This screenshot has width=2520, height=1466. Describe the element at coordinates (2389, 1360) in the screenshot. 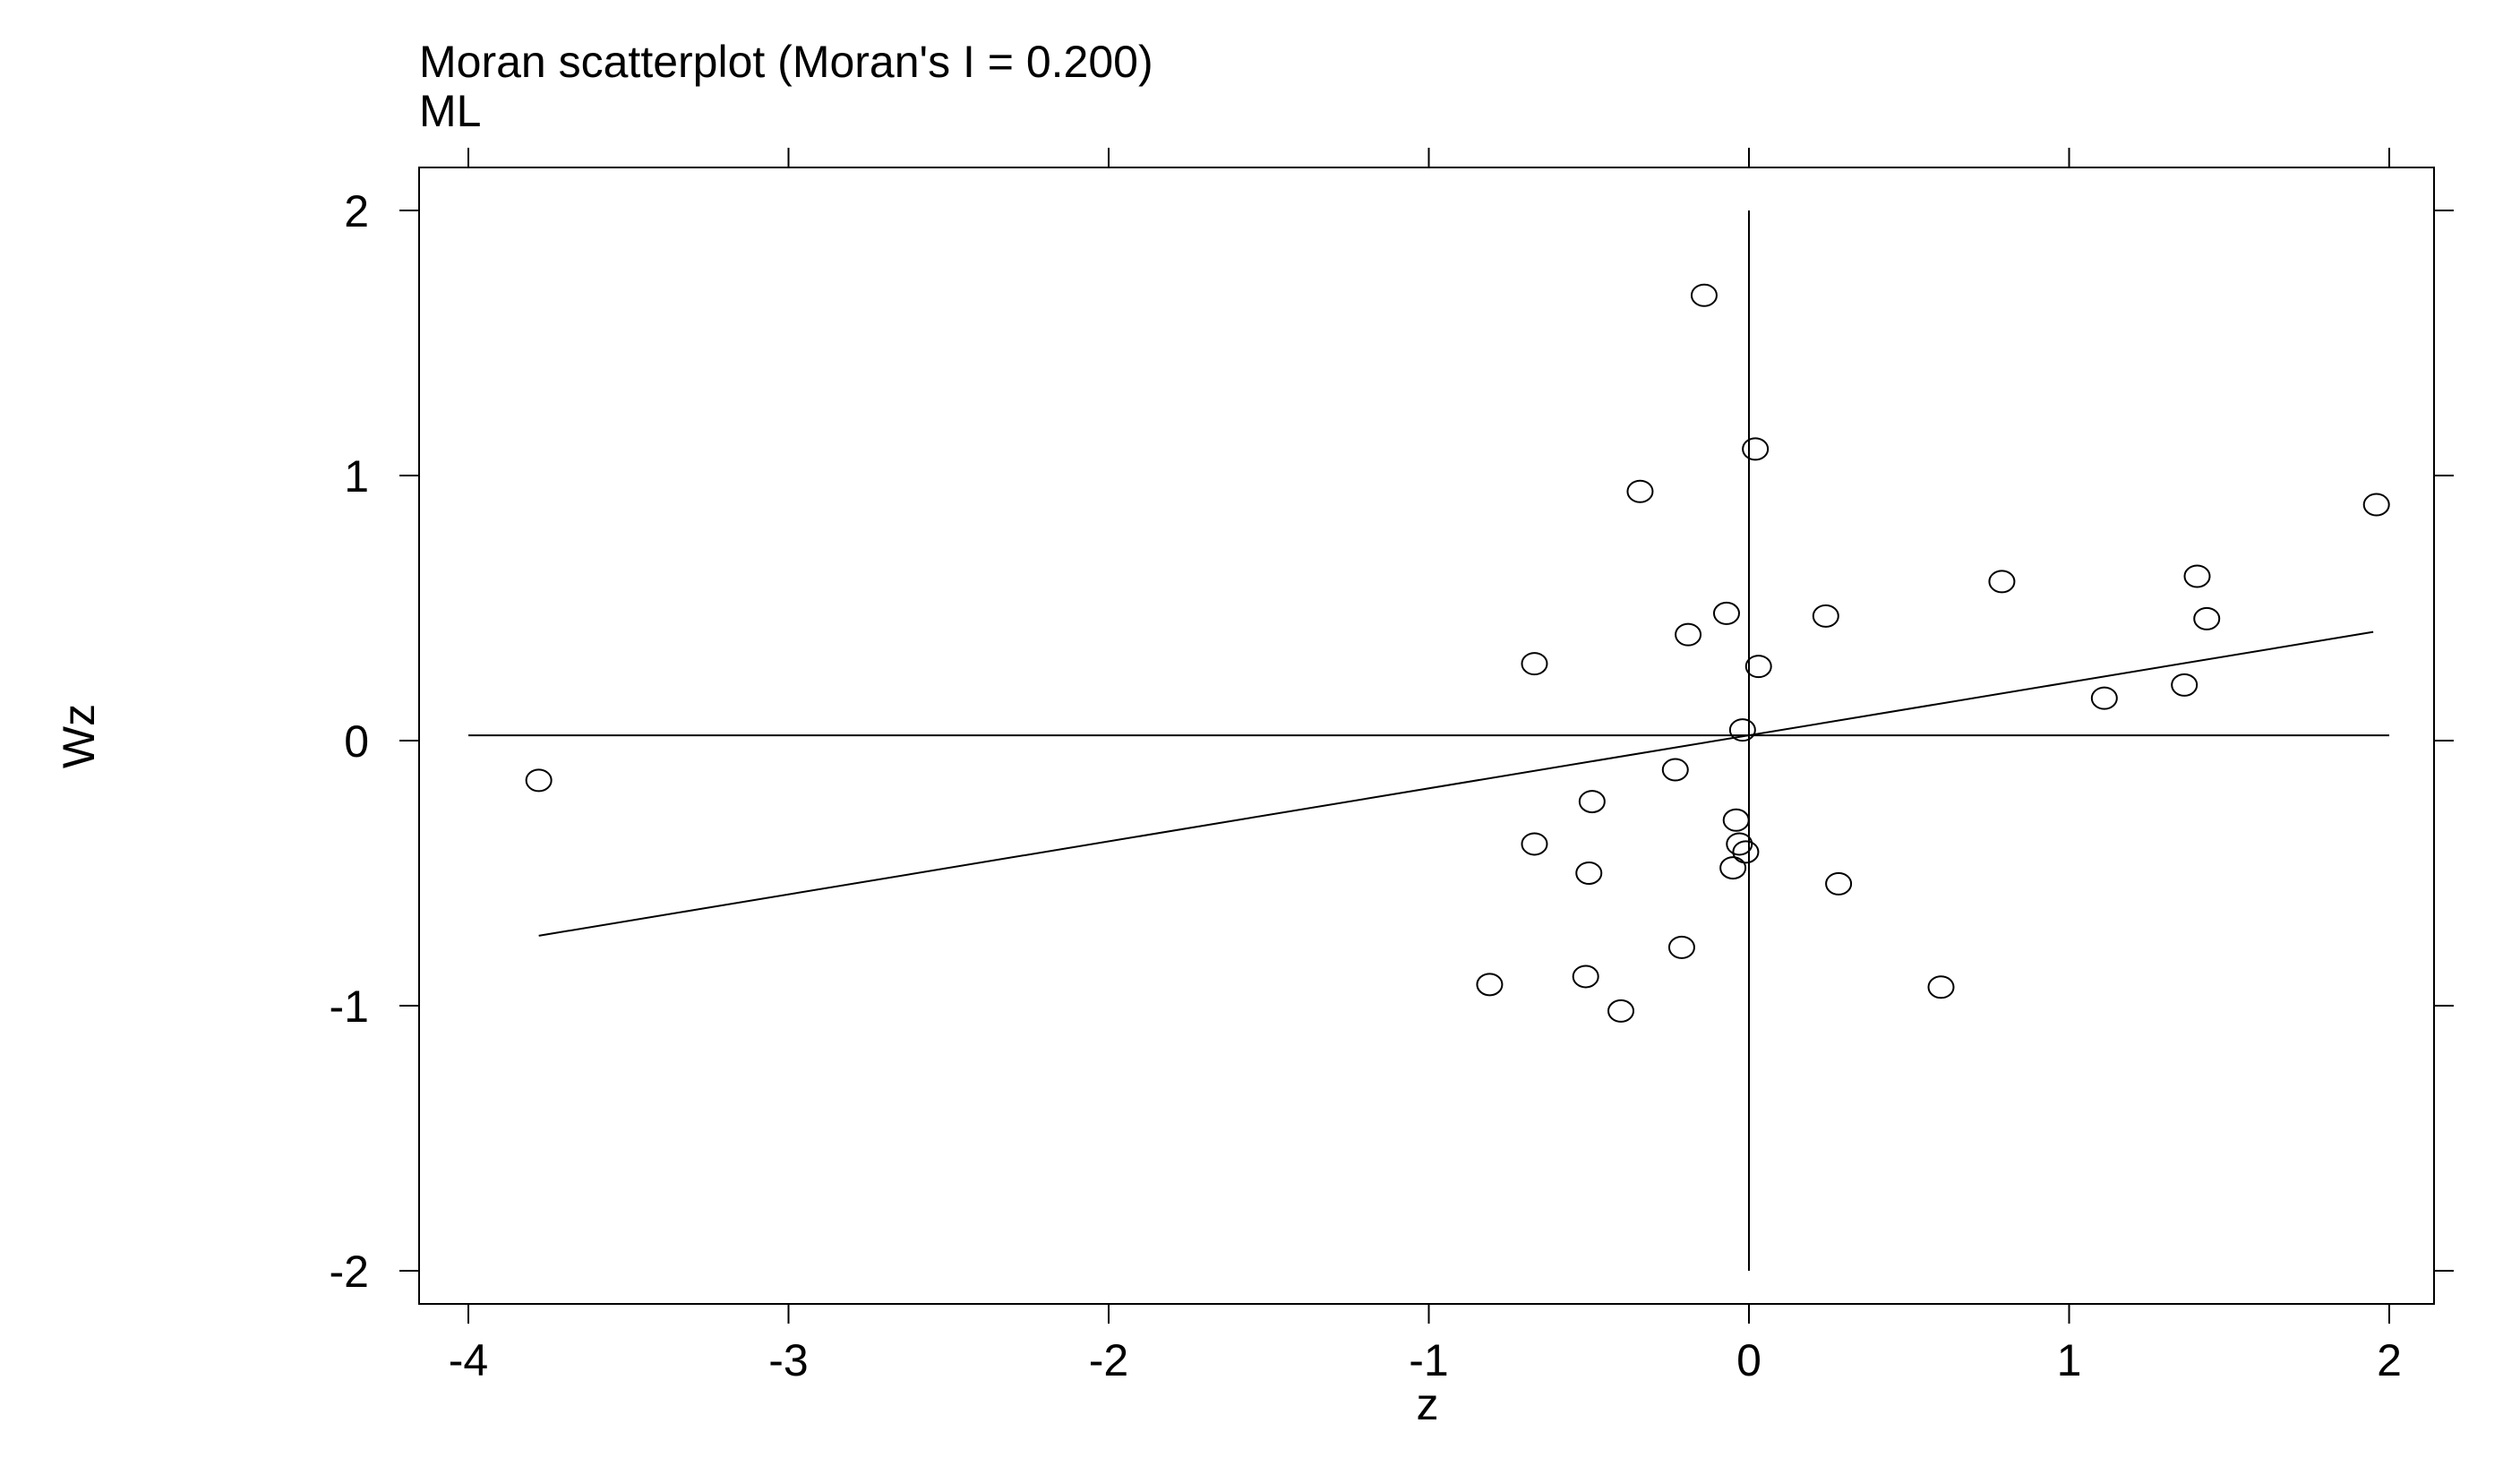

I see `x-tick-label: 2` at that location.